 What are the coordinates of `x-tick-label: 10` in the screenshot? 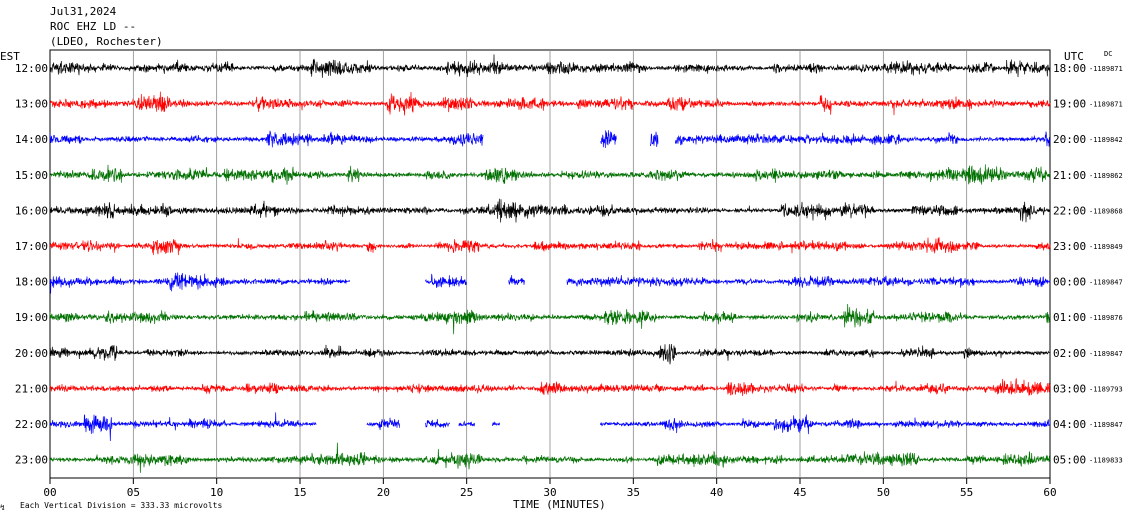 It's located at (216, 492).